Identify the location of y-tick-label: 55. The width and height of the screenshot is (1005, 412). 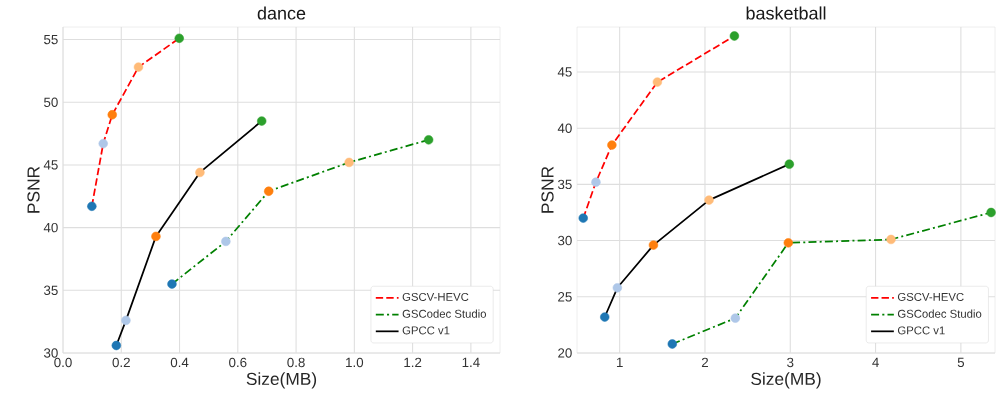
(51, 39).